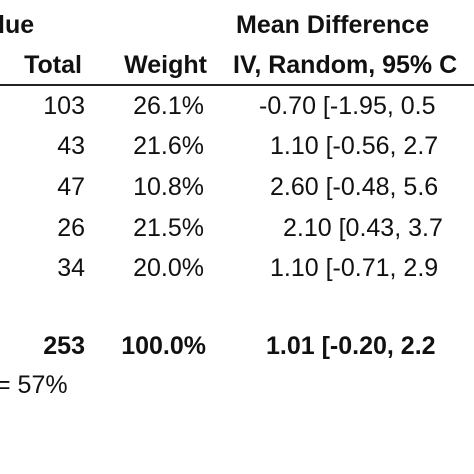 The width and height of the screenshot is (474, 474). Describe the element at coordinates (354, 187) in the screenshot. I see `ci-cell: 2.60 [-0.48, 5.6` at that location.